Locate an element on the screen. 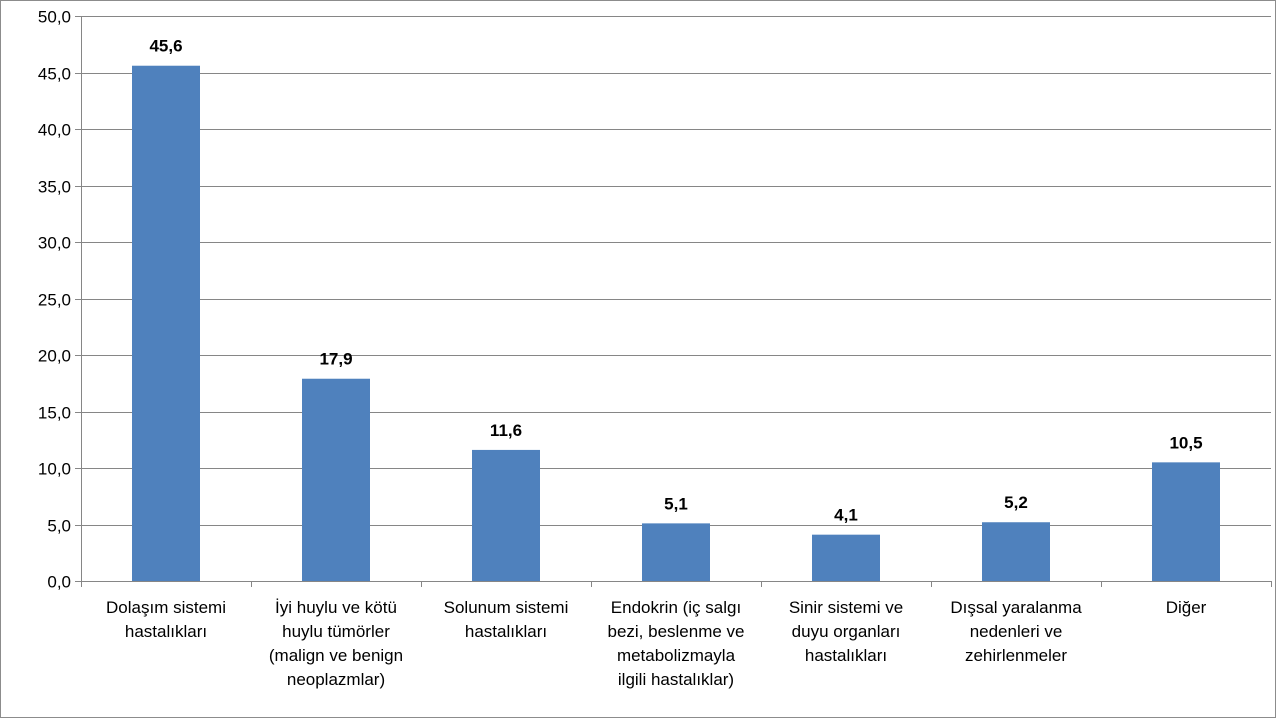  x-category-label-line: duyu organları is located at coordinates (846, 631).